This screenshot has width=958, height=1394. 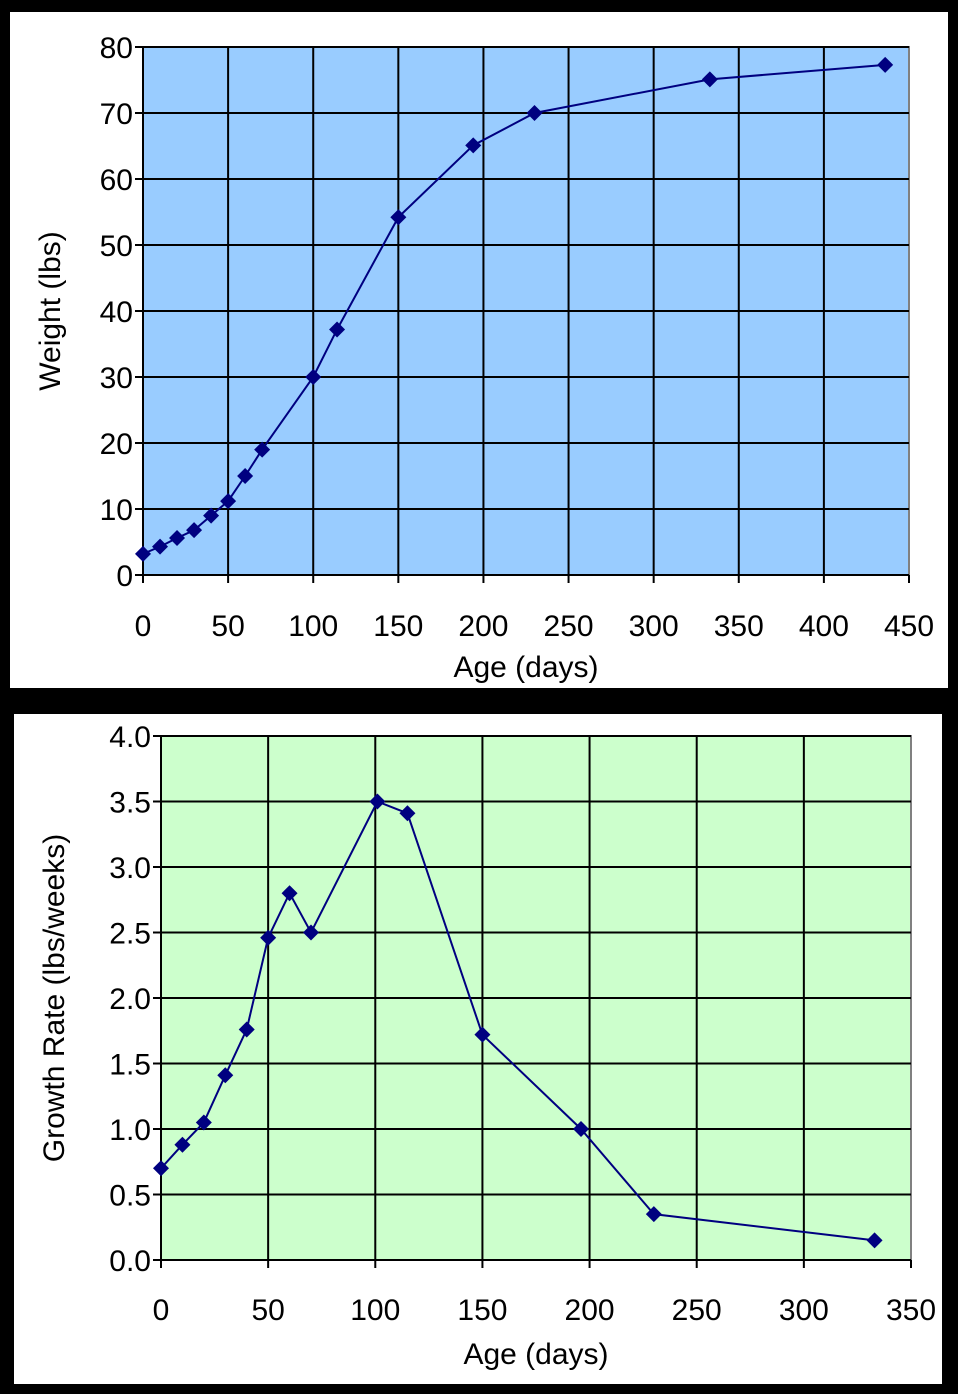 What do you see at coordinates (130, 1065) in the screenshot?
I see `y-tick-label: 1.5` at bounding box center [130, 1065].